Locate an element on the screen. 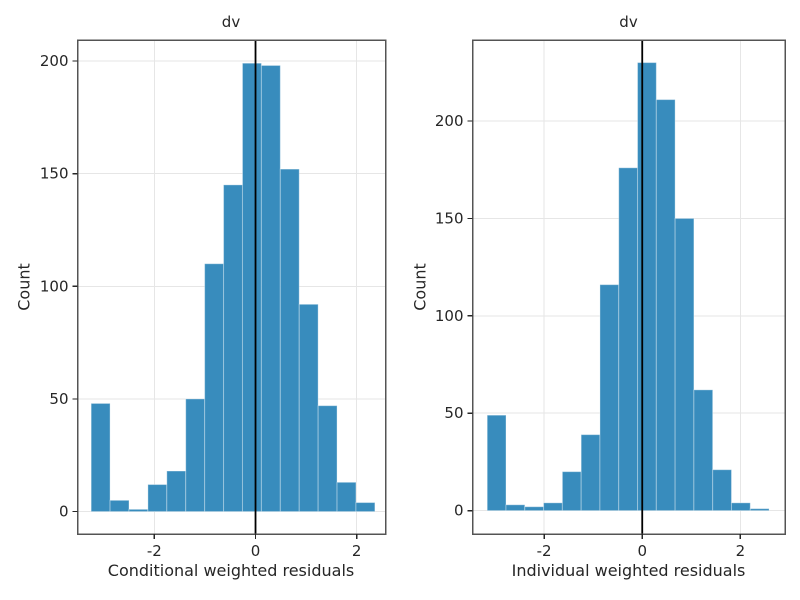 Image resolution: width=800 pixels, height=600 pixels. left-chart-xlabel: Conditional weighted residuals is located at coordinates (231, 570).